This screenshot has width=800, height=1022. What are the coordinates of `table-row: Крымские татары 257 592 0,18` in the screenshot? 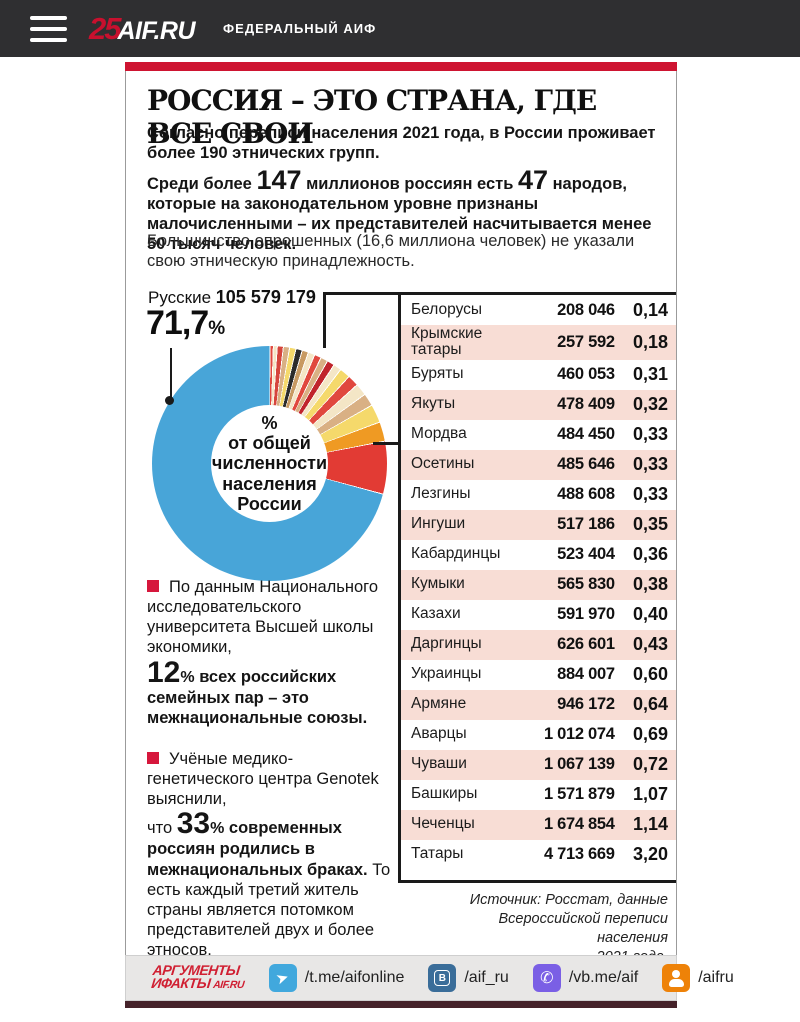 It's located at (538, 342).